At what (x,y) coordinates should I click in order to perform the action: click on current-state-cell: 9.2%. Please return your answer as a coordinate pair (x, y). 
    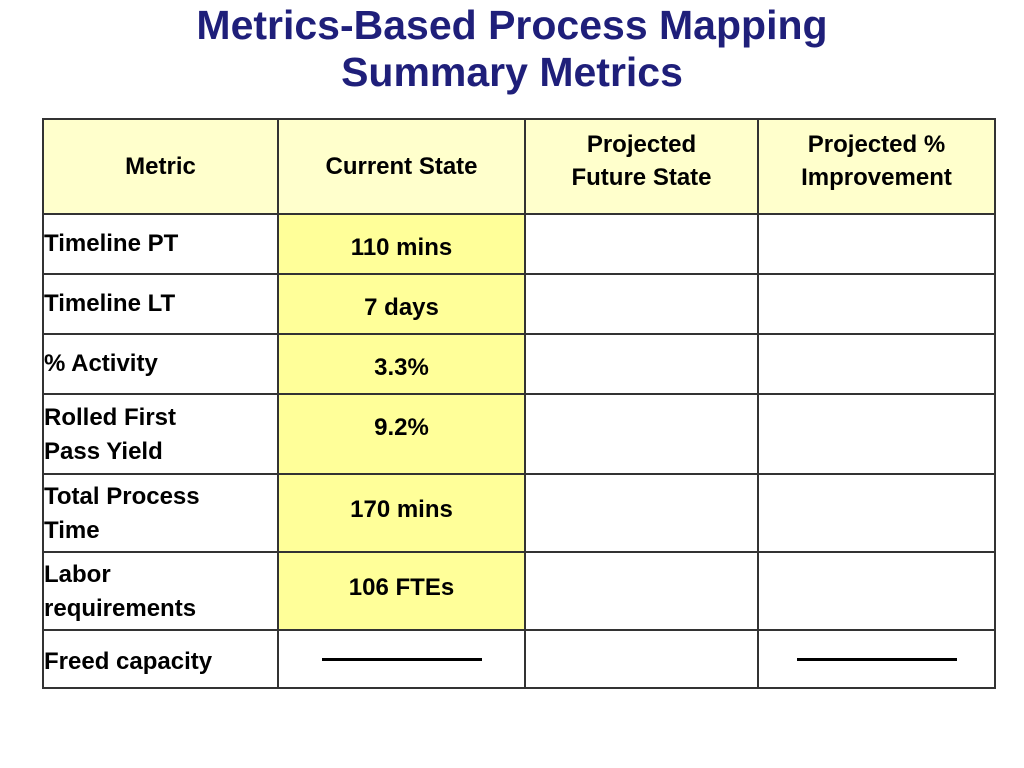
    Looking at the image, I should click on (401, 434).